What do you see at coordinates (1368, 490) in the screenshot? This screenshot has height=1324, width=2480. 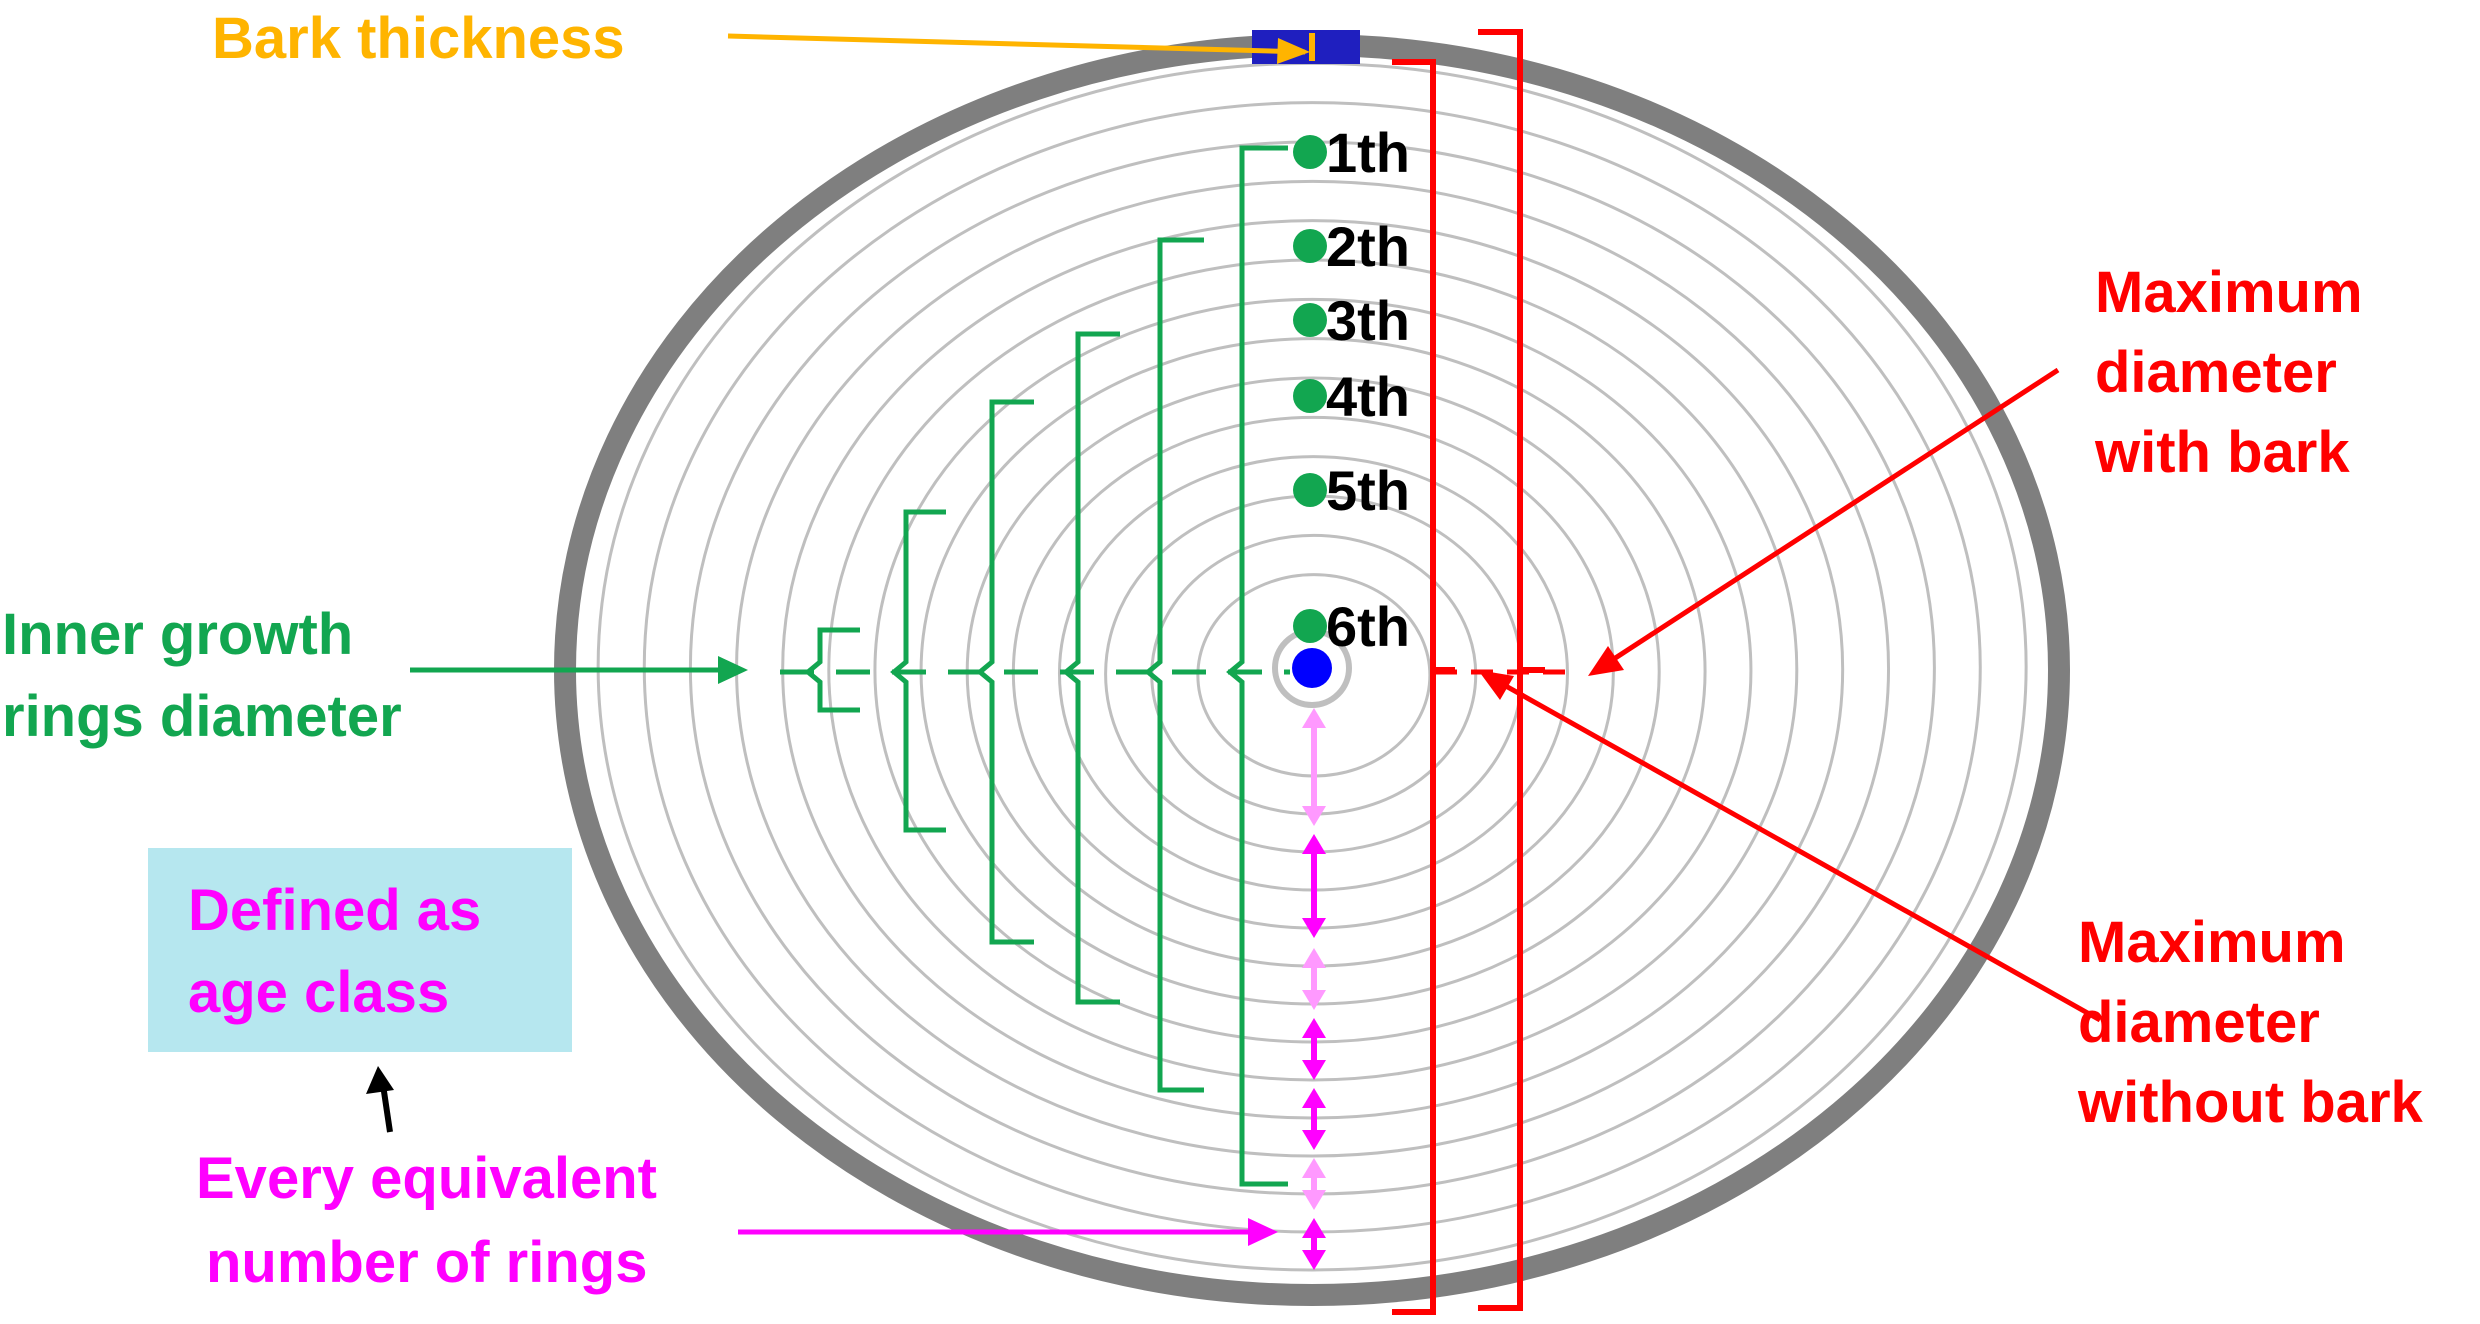 I see `ring-marker-label: 5th` at bounding box center [1368, 490].